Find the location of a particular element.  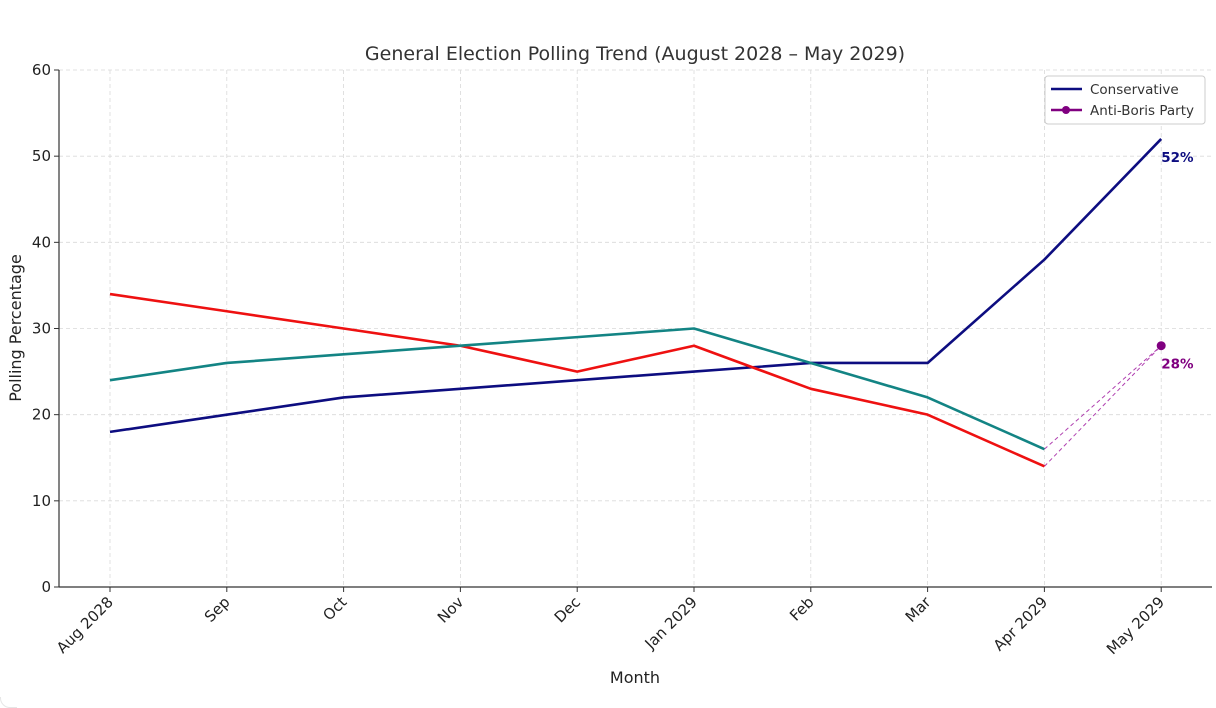

legend-label: Anti-Boris Party is located at coordinates (1142, 111).